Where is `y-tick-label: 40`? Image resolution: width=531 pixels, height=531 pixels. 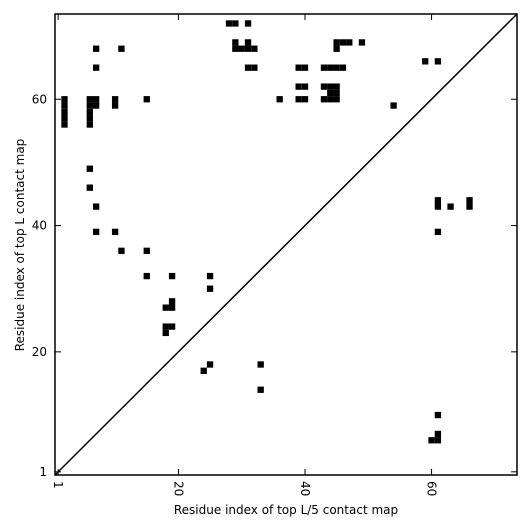
y-tick-label: 40 is located at coordinates (39, 226).